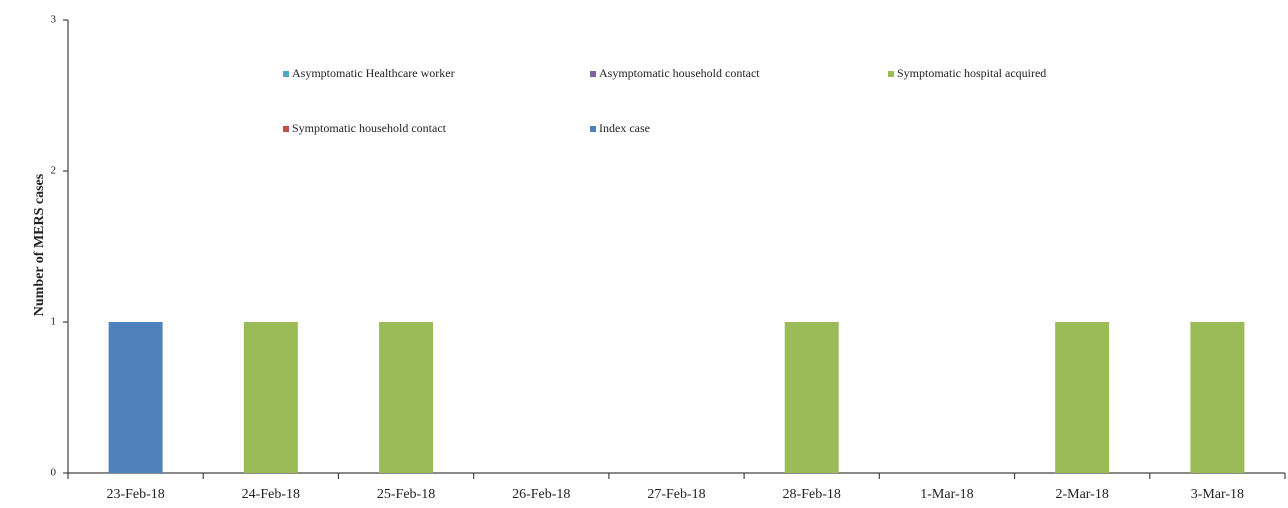 This screenshot has width=1288, height=508. I want to click on y-tick-label: 1, so click(54, 322).